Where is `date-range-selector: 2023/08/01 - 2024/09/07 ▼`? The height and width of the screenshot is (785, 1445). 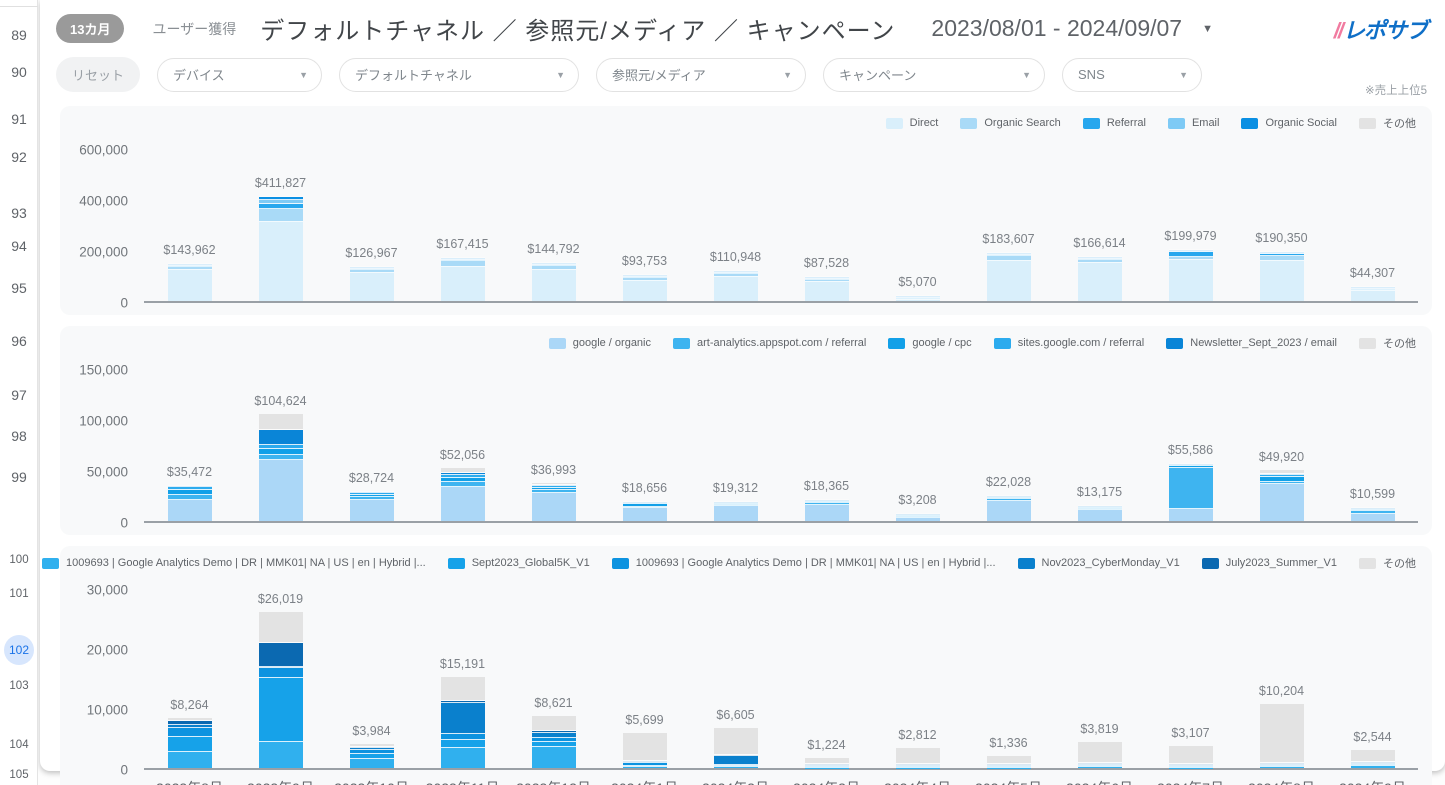
date-range-selector: 2023/08/01 - 2024/09/07 ▼ is located at coordinates (1072, 28).